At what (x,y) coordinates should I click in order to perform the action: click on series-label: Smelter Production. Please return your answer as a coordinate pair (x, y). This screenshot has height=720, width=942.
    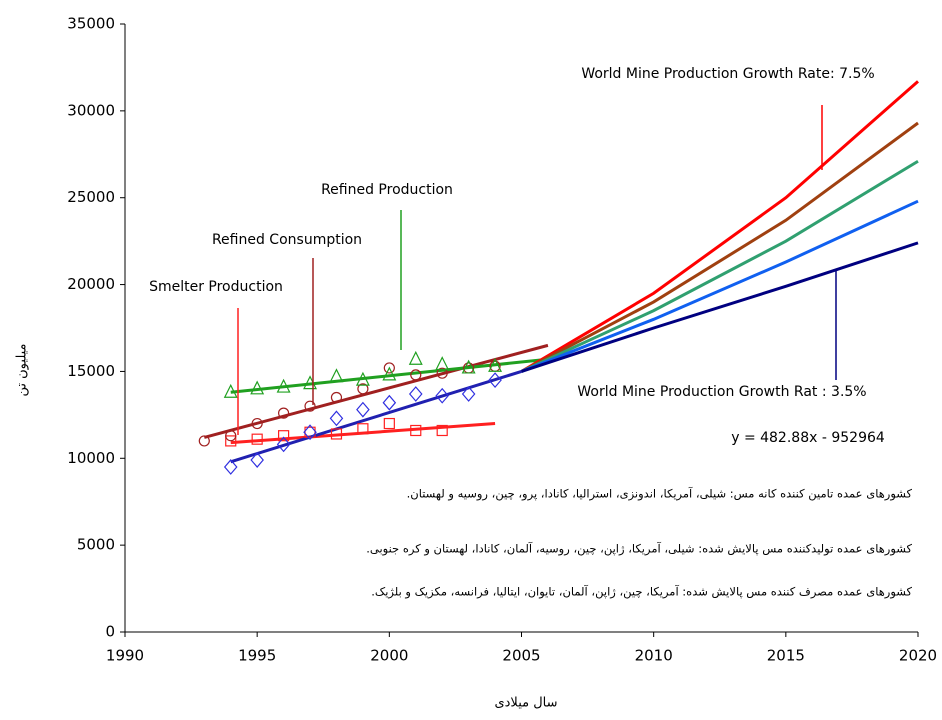
    Looking at the image, I should click on (216, 287).